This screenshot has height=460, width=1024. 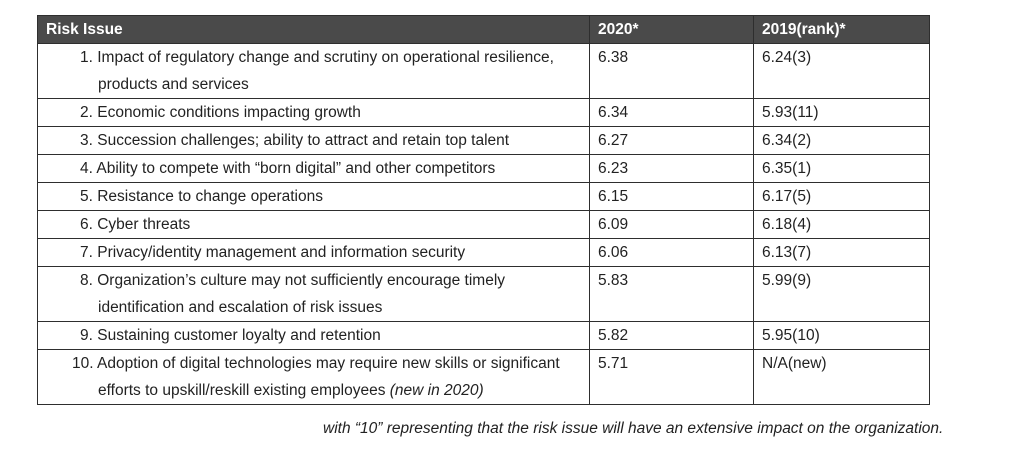 I want to click on table-row: 6. Cyber threats 6.09 6.18(4), so click(x=483, y=224).